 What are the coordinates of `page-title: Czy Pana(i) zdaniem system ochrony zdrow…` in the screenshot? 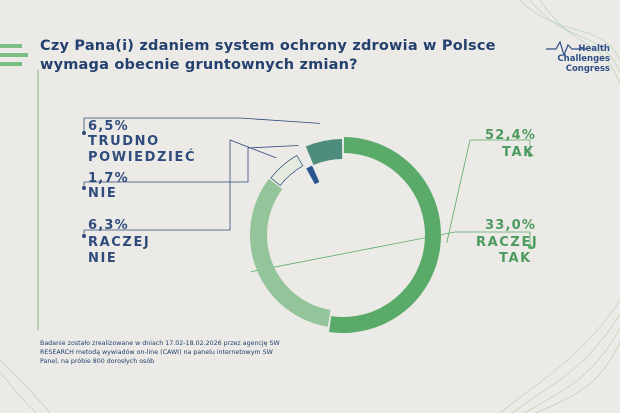 It's located at (268, 55).